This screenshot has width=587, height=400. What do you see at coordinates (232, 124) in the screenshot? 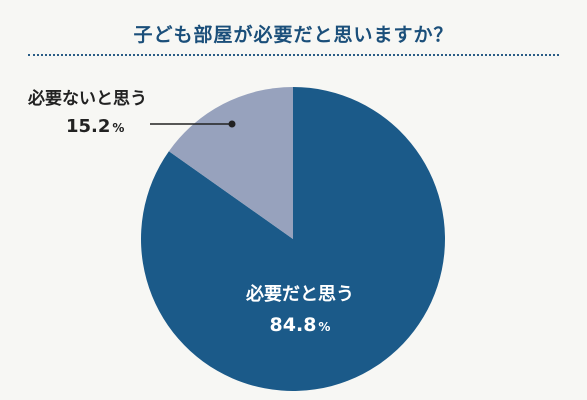
I see `leader-dot` at bounding box center [232, 124].